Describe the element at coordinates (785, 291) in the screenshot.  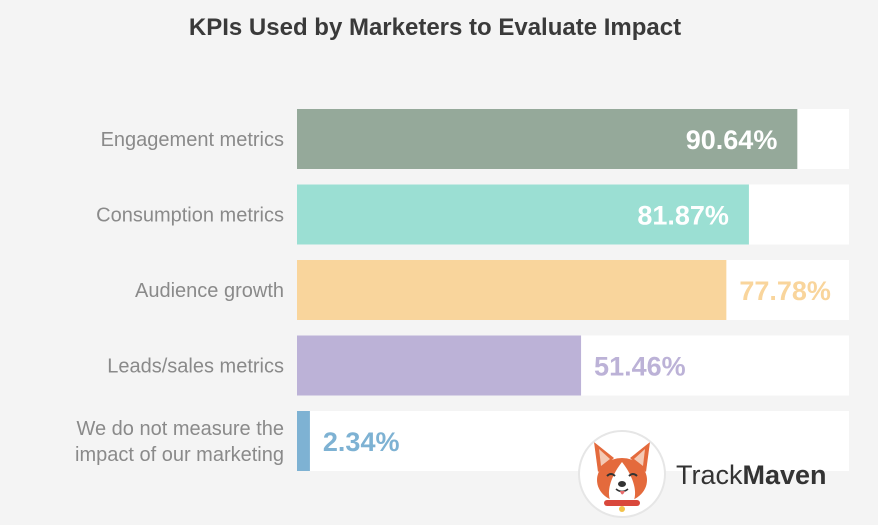
I see `value-label: 77.78%` at that location.